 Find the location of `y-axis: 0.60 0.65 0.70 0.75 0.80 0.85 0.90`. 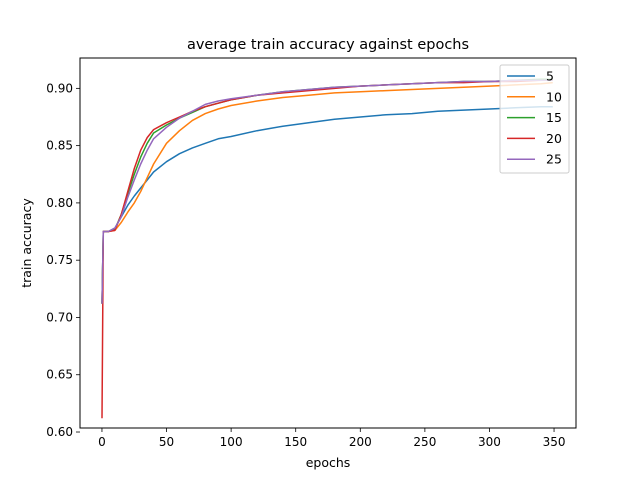

y-axis: 0.60 0.65 0.70 0.75 0.80 0.85 0.90 is located at coordinates (63, 260).